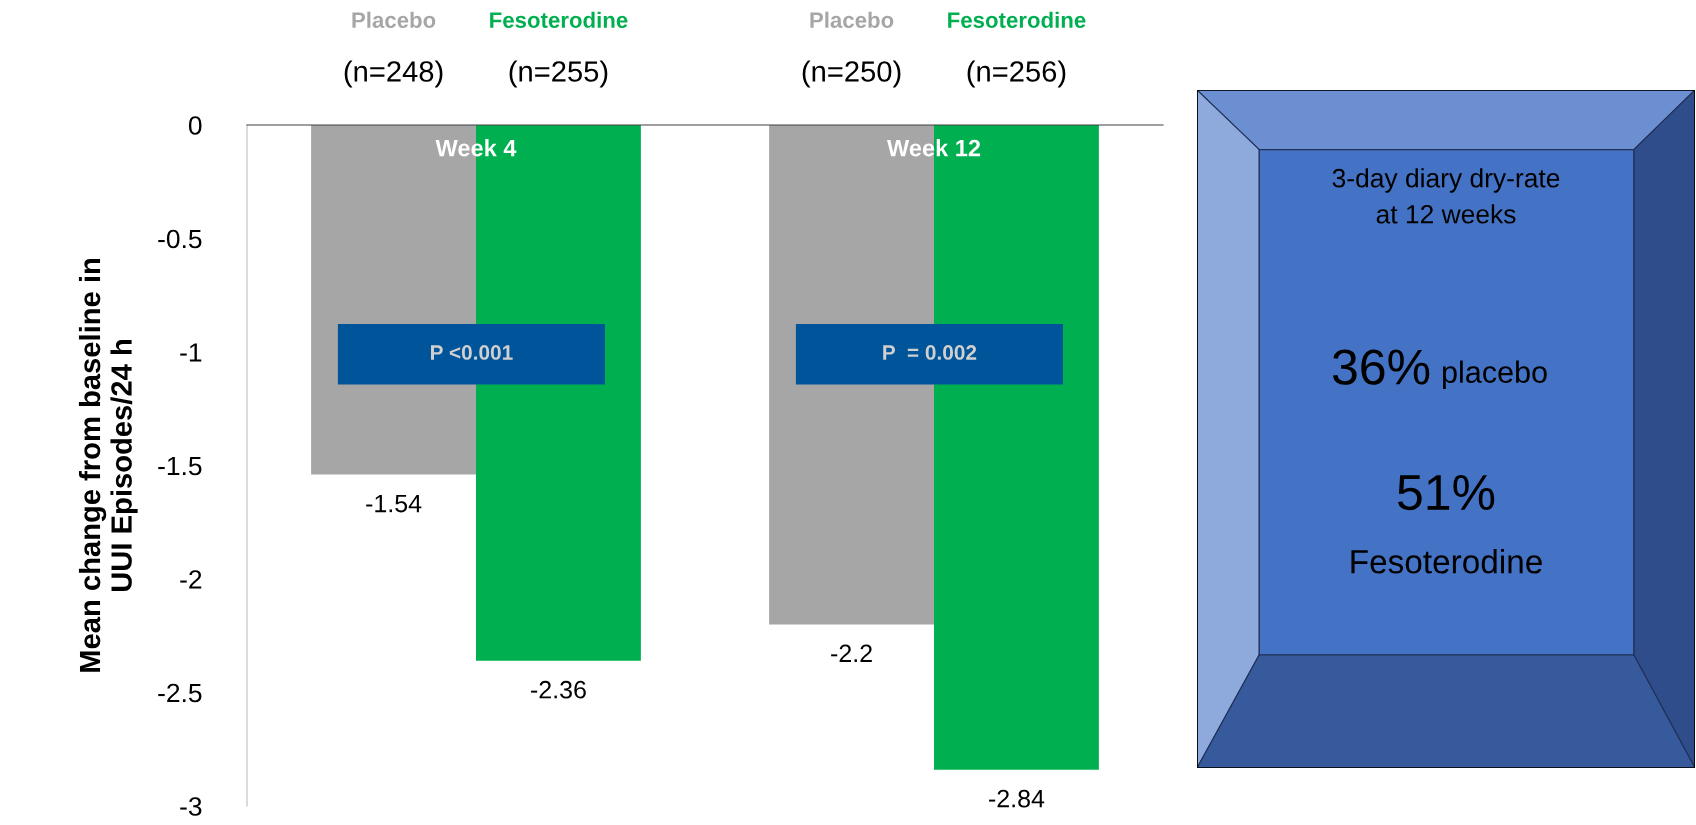 The image size is (1696, 825). Describe the element at coordinates (851, 653) in the screenshot. I see `data-label: -2.2` at that location.